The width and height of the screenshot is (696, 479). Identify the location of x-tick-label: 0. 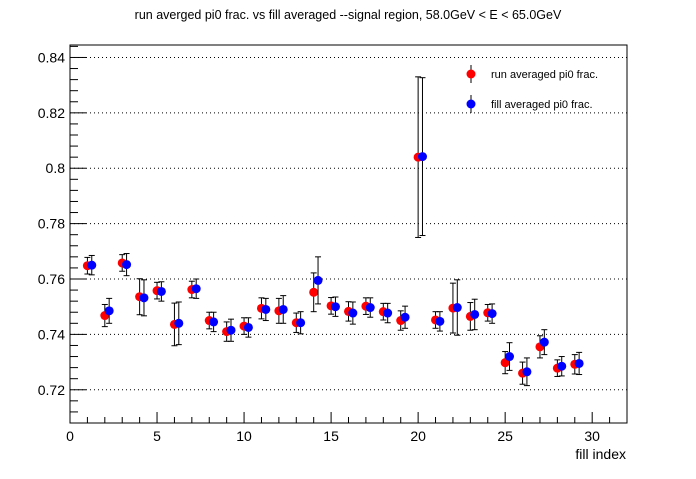
(70, 436).